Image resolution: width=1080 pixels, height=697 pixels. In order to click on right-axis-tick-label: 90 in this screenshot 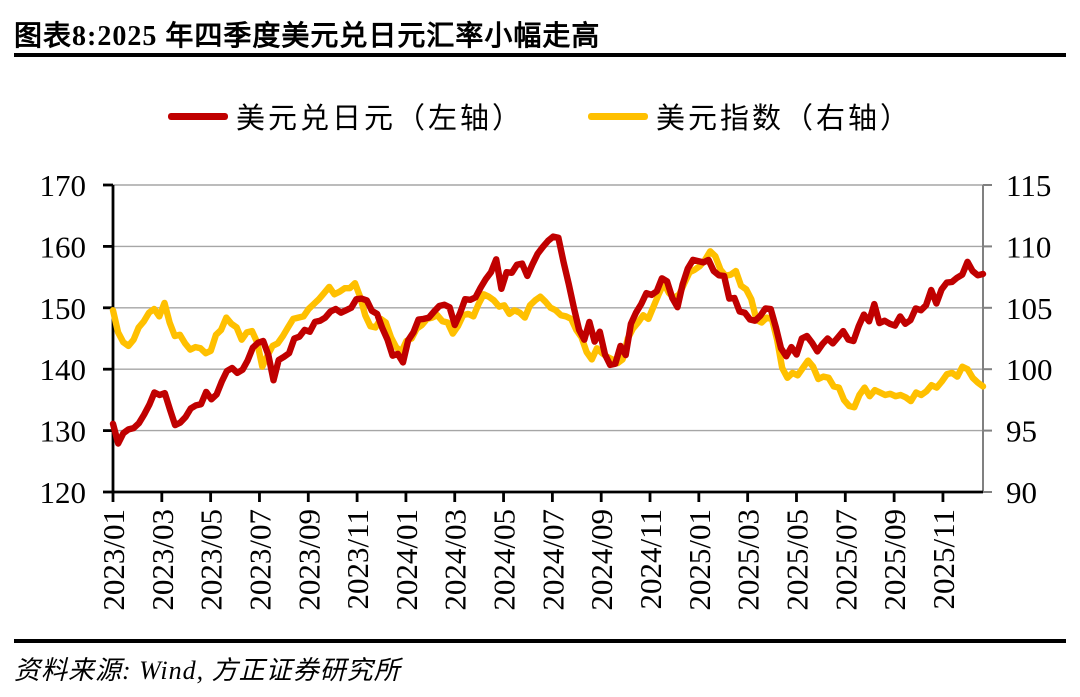, I will do `click(1021, 492)`.